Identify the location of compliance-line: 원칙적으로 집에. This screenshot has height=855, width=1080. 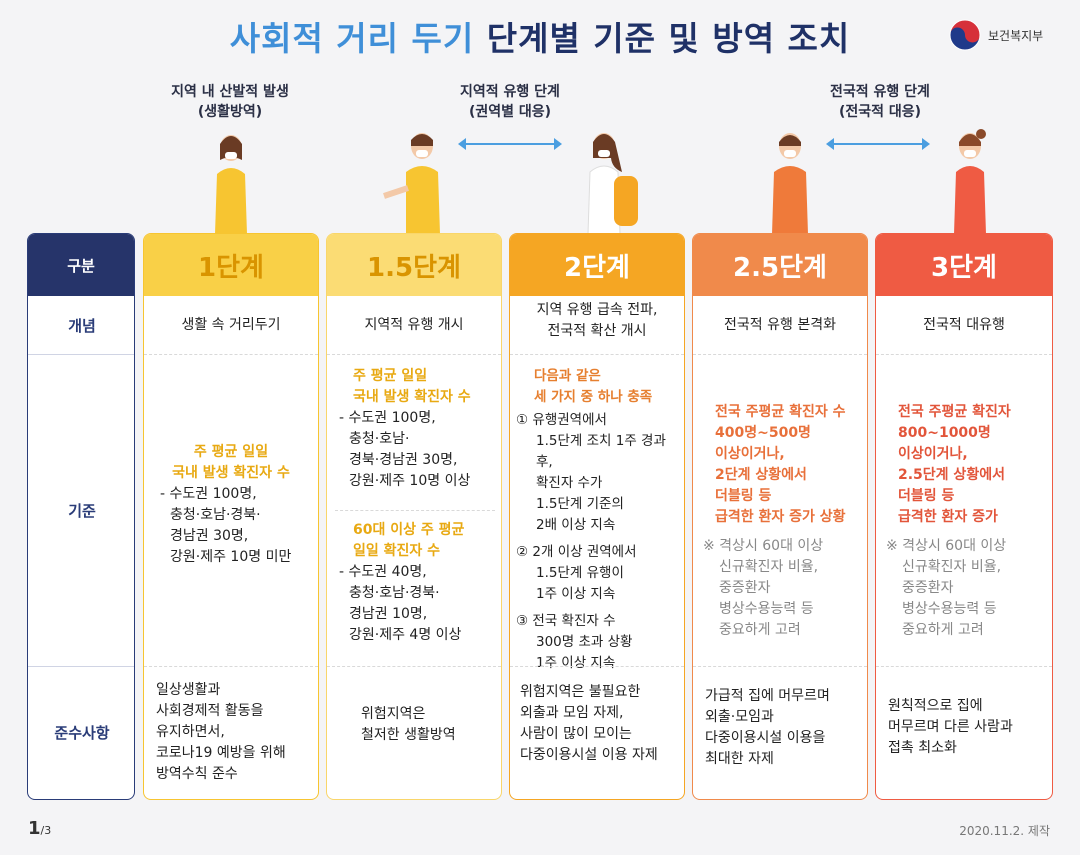
(935, 706).